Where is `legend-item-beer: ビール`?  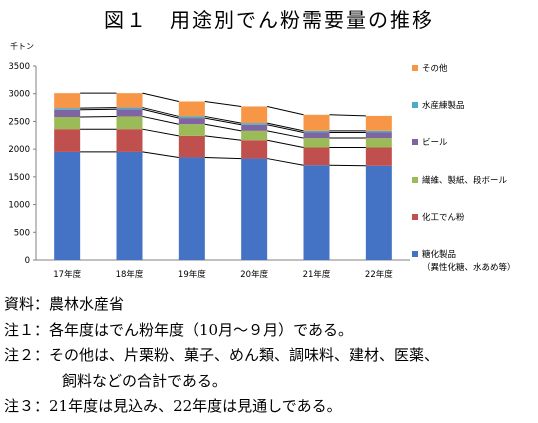
legend-item-beer: ビール is located at coordinates (430, 142).